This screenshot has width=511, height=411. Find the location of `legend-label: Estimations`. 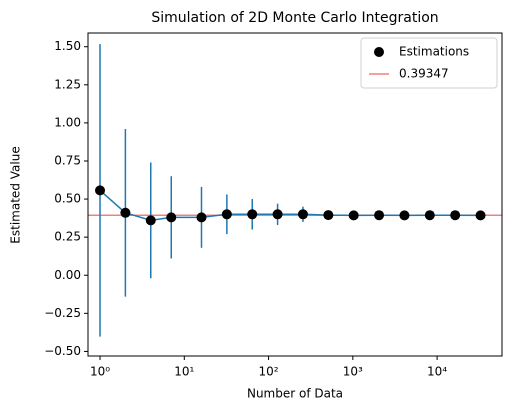

legend-label: Estimations is located at coordinates (434, 52).